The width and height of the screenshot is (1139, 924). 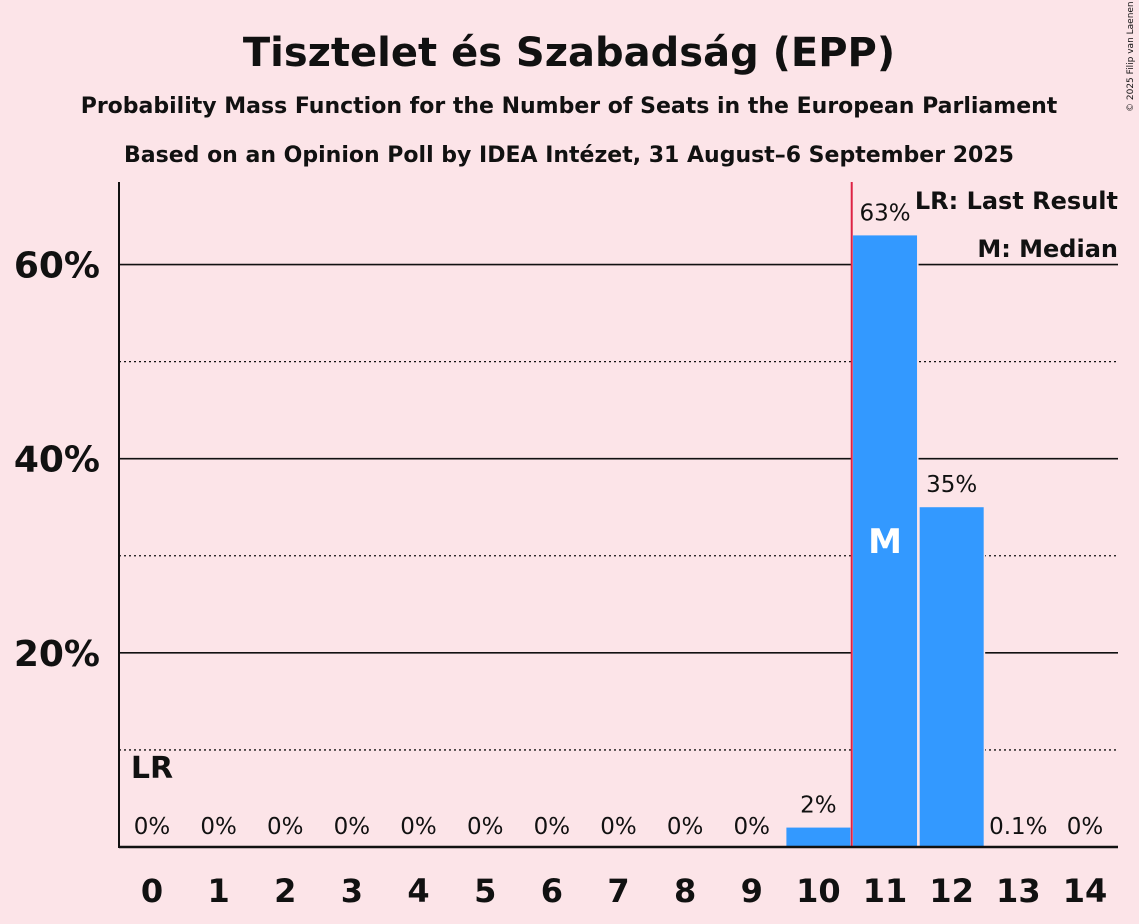 What do you see at coordinates (884, 213) in the screenshot?
I see `bar-value-label: 63%` at bounding box center [884, 213].